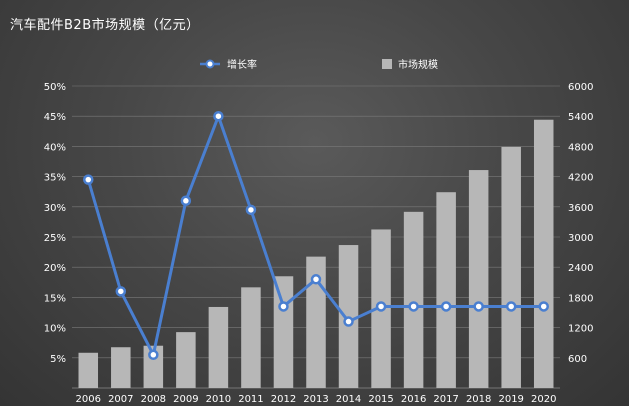  I want to click on x-tick-label: 2016, so click(413, 399).